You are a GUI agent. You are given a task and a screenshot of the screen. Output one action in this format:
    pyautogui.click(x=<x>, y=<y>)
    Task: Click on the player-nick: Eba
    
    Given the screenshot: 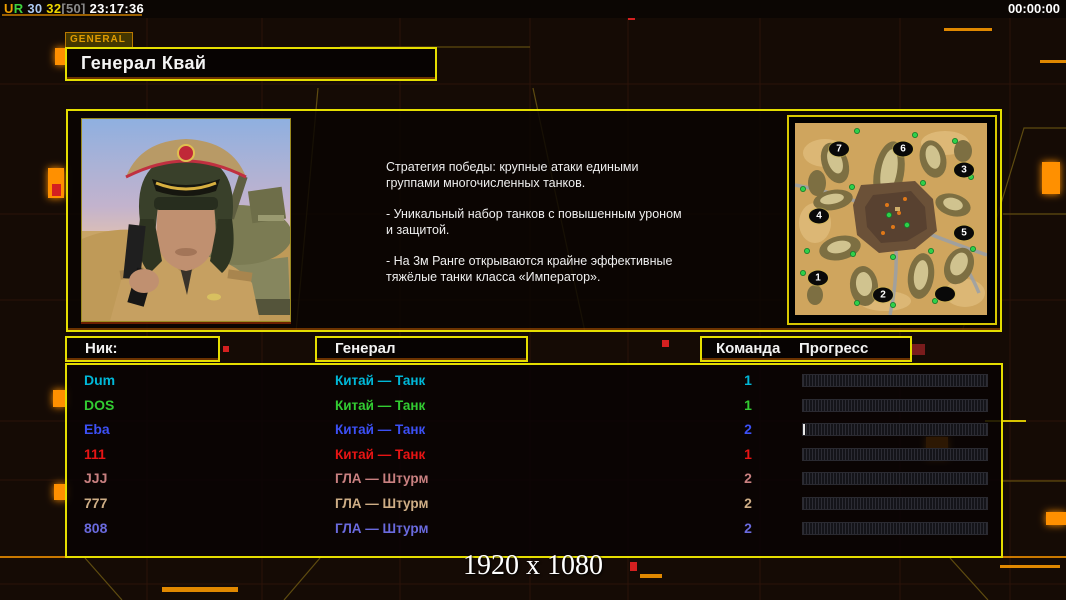 What is the action you would take?
    pyautogui.click(x=97, y=429)
    